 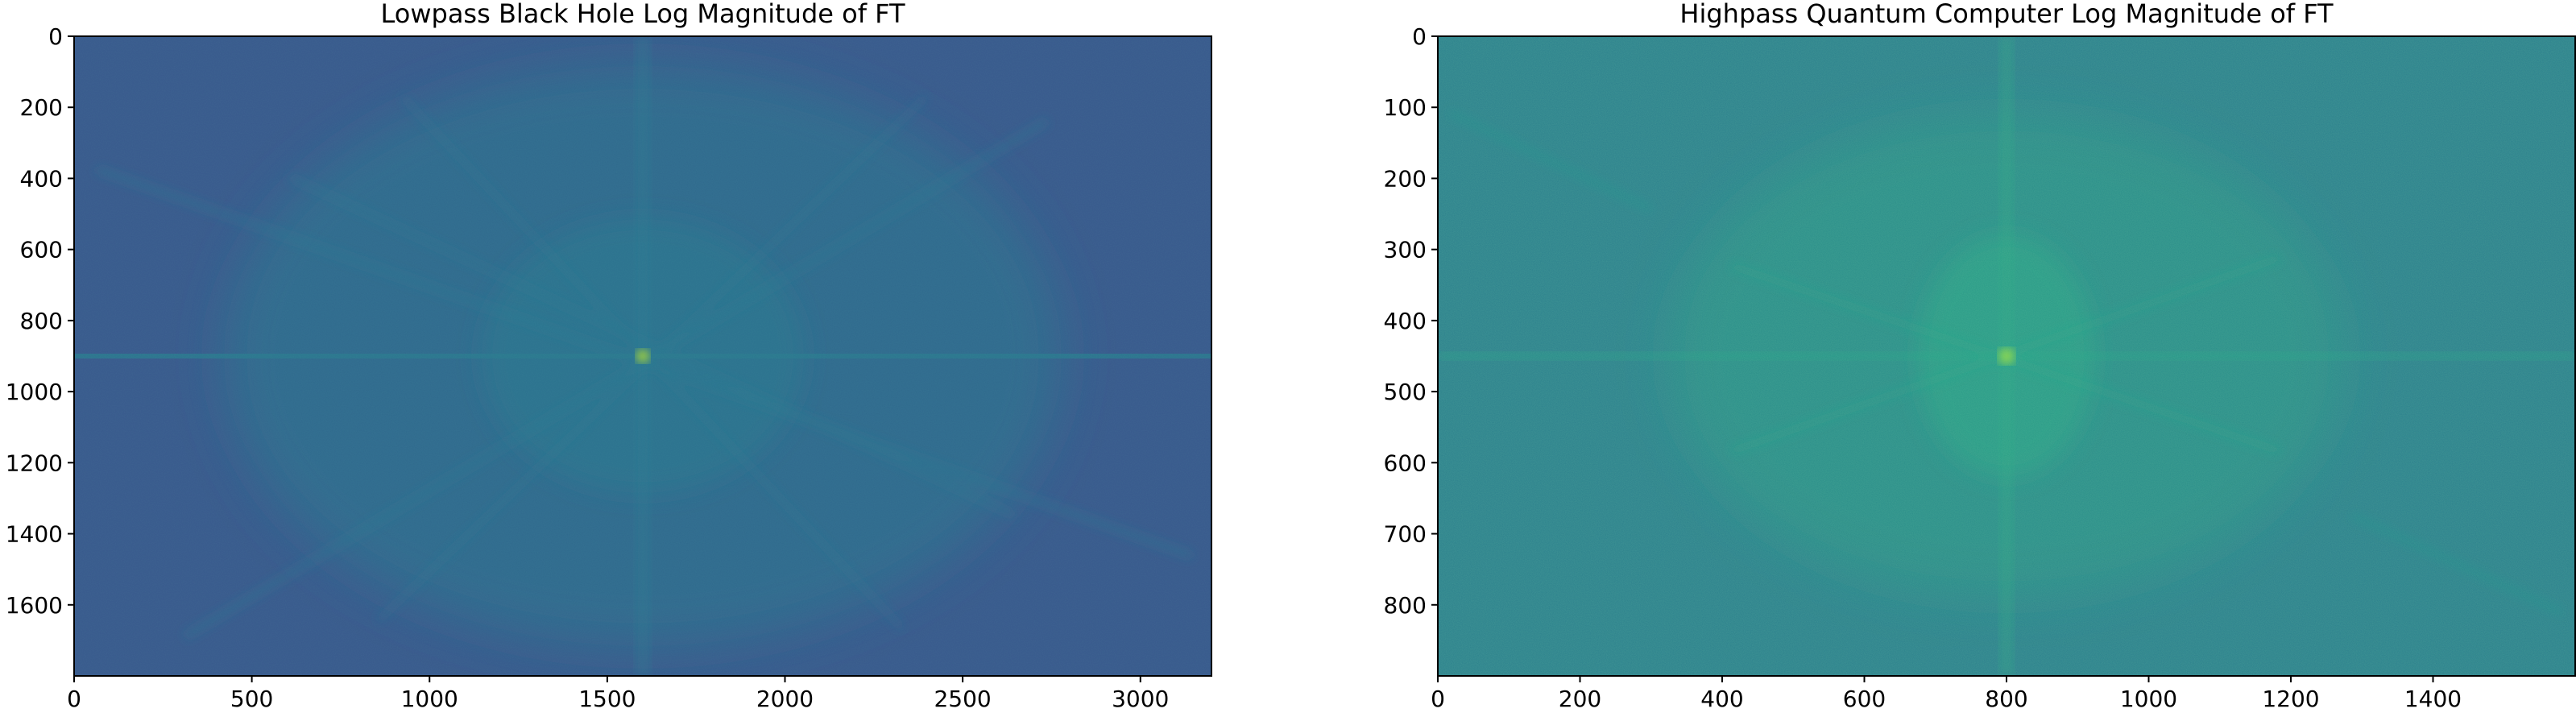 What do you see at coordinates (1580, 699) in the screenshot?
I see `x-tick-label: 200` at bounding box center [1580, 699].